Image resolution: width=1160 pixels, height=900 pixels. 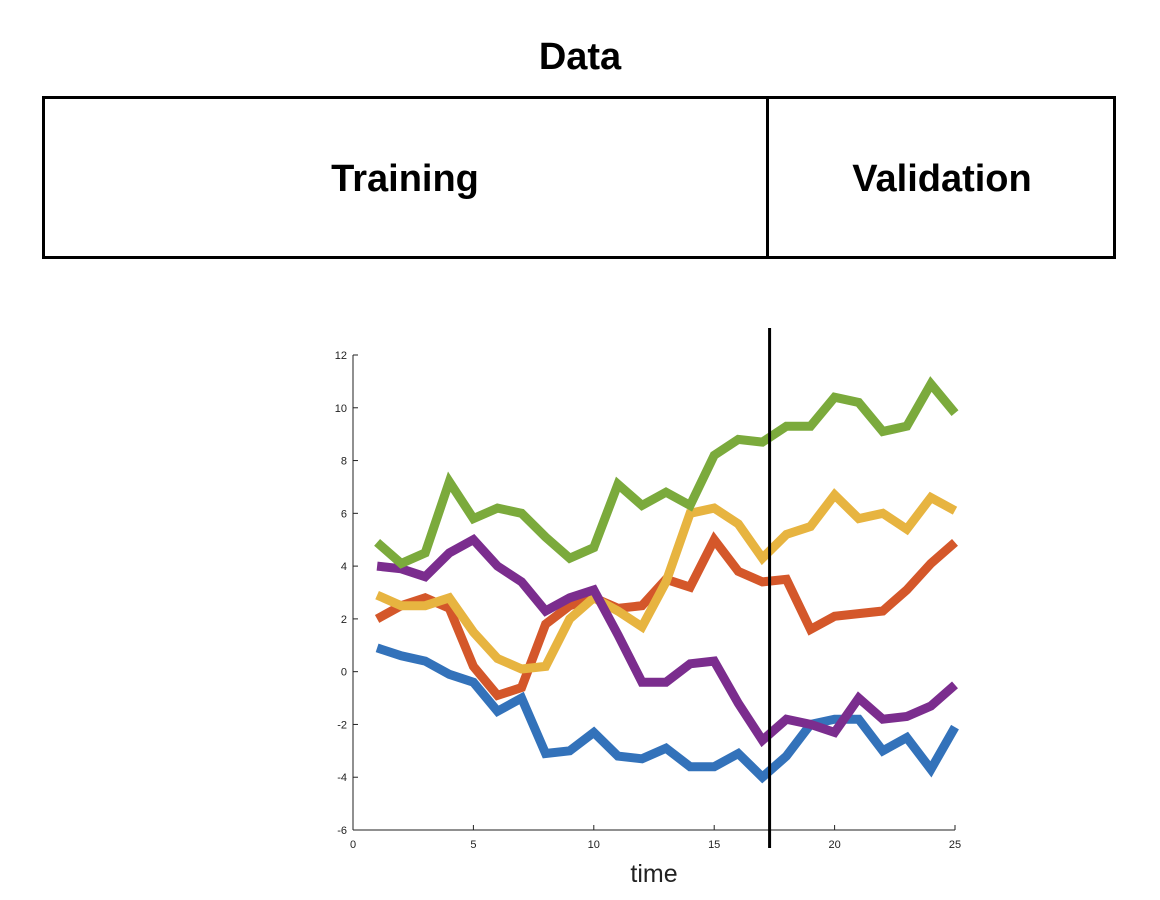 What do you see at coordinates (341, 409) in the screenshot?
I see `y-tick-label: 10` at bounding box center [341, 409].